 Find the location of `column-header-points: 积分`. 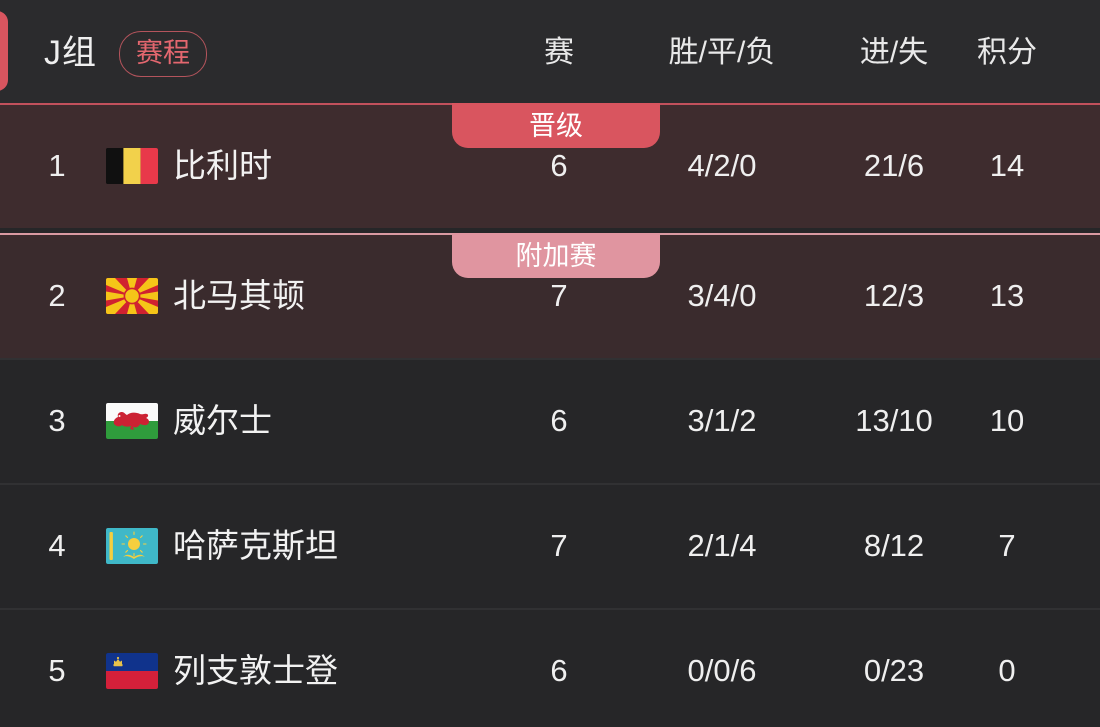

column-header-points: 积分 is located at coordinates (1007, 52).